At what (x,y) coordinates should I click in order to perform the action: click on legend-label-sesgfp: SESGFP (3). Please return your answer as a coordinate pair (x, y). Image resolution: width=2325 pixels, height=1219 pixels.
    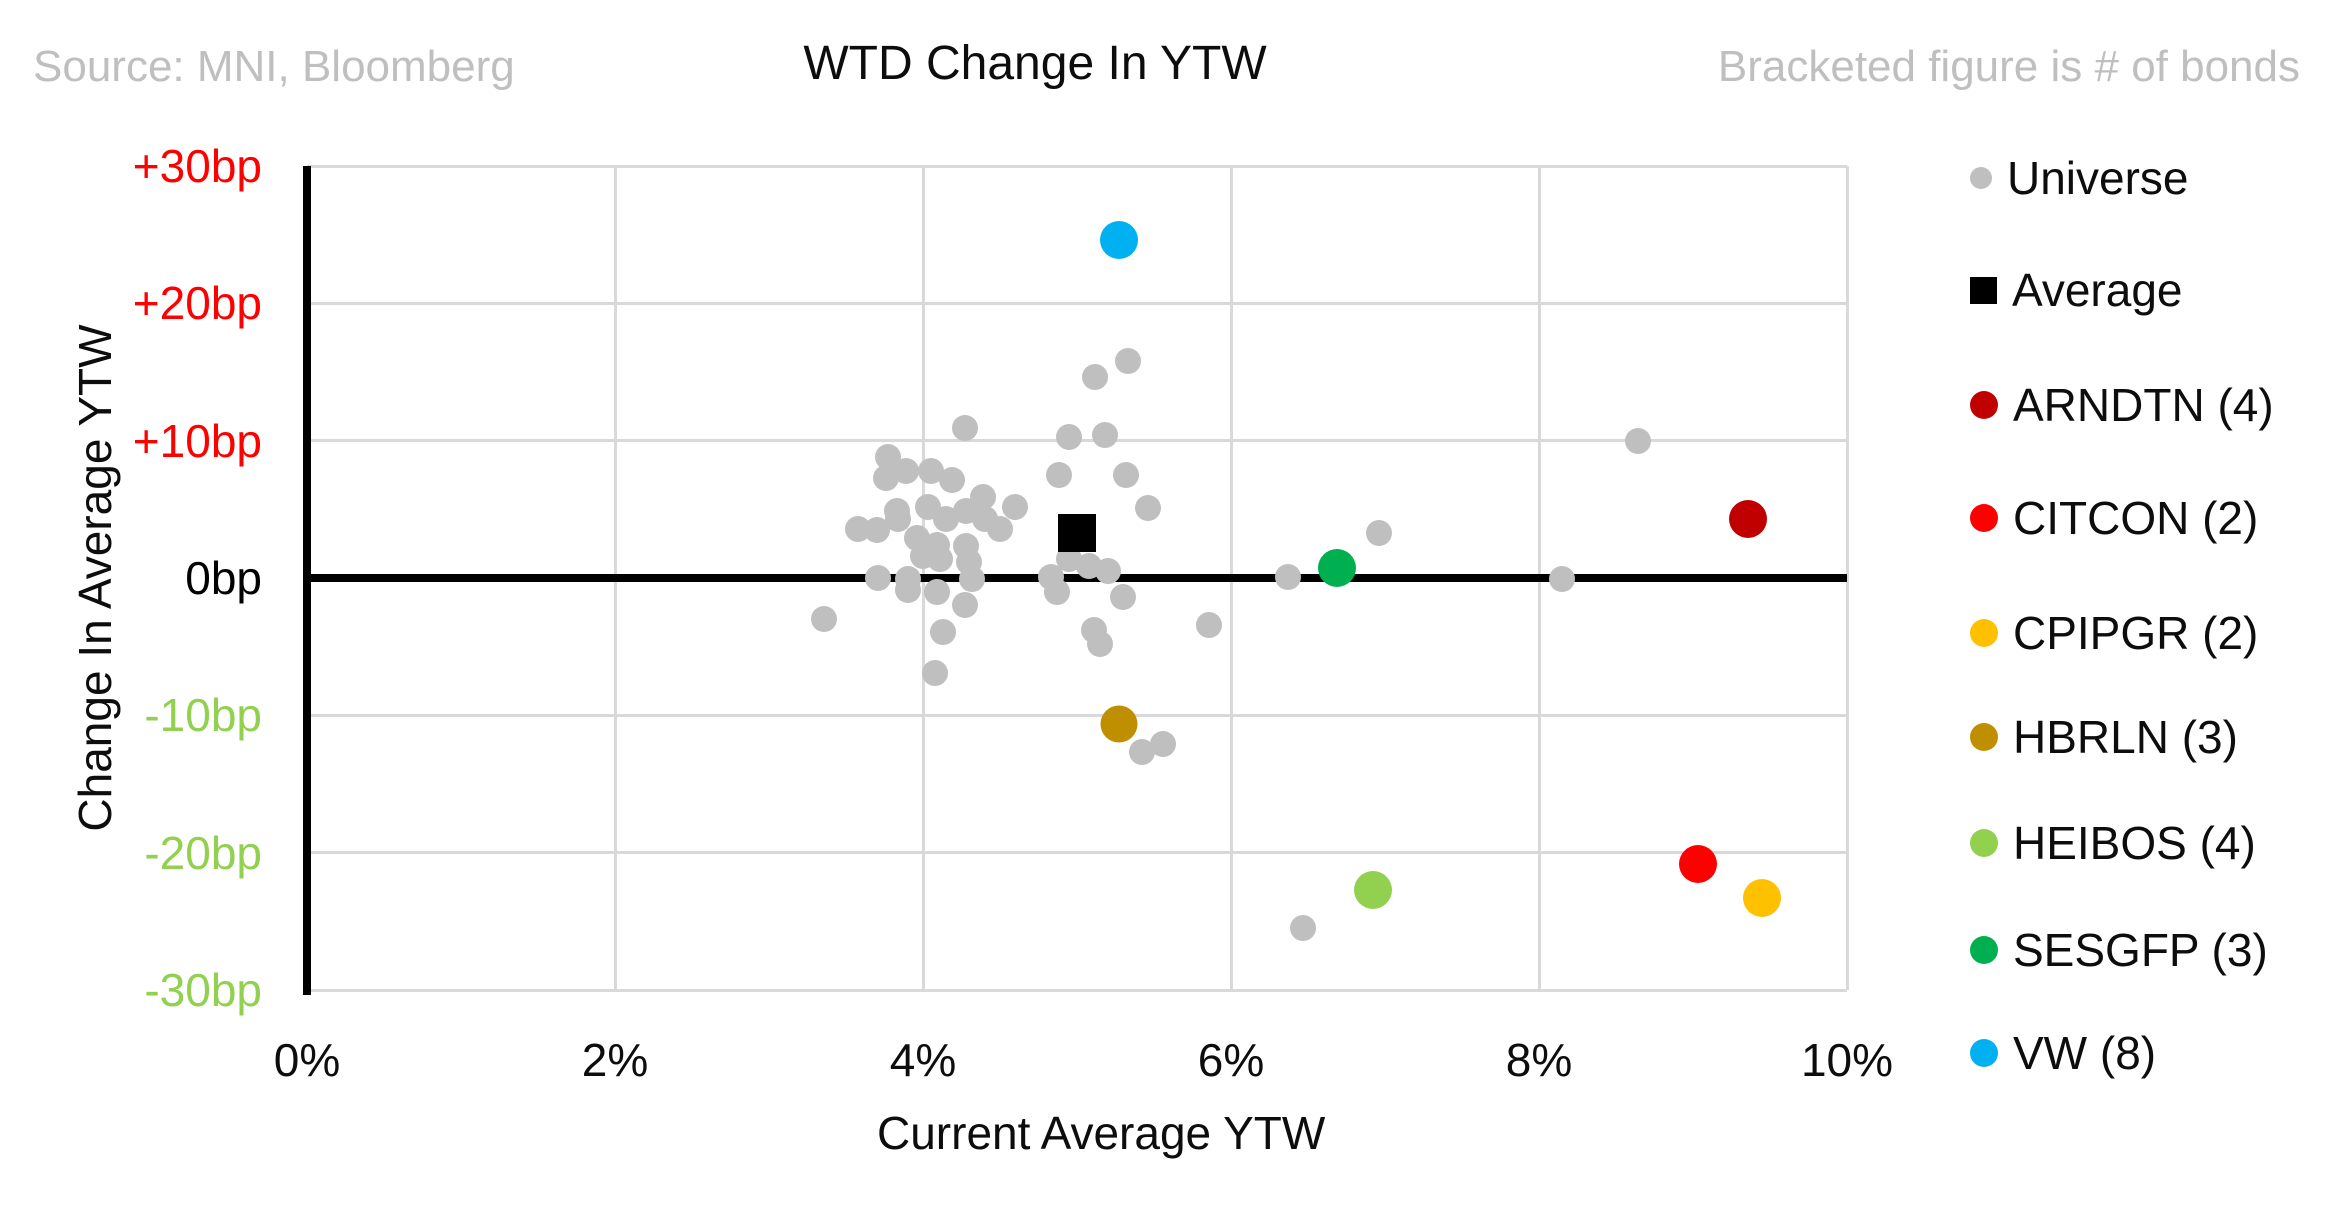
    Looking at the image, I should click on (2140, 950).